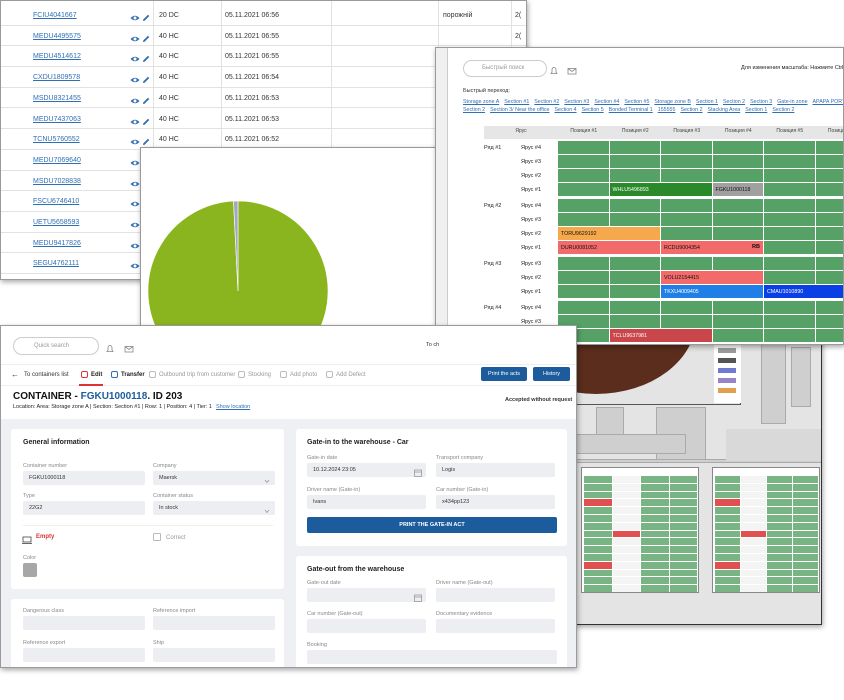 This screenshot has width=844, height=700. I want to click on truncated-cell: 2(, so click(518, 36).